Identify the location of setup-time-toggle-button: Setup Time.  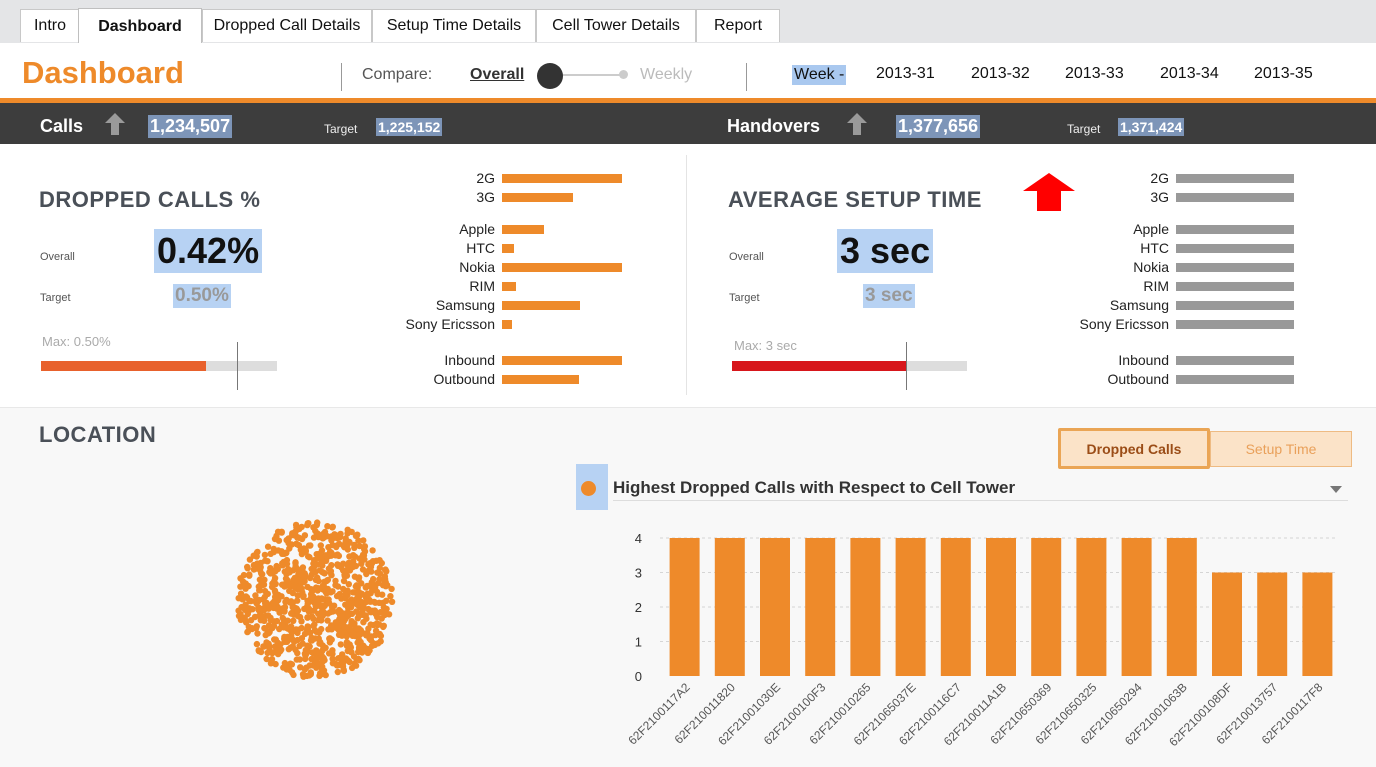
(1281, 449).